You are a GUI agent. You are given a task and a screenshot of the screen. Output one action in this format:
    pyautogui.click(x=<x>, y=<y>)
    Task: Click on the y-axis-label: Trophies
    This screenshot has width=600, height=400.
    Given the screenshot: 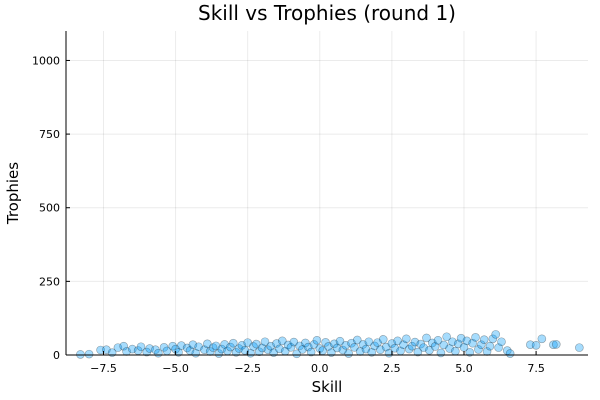 What is the action you would take?
    pyautogui.click(x=13, y=193)
    